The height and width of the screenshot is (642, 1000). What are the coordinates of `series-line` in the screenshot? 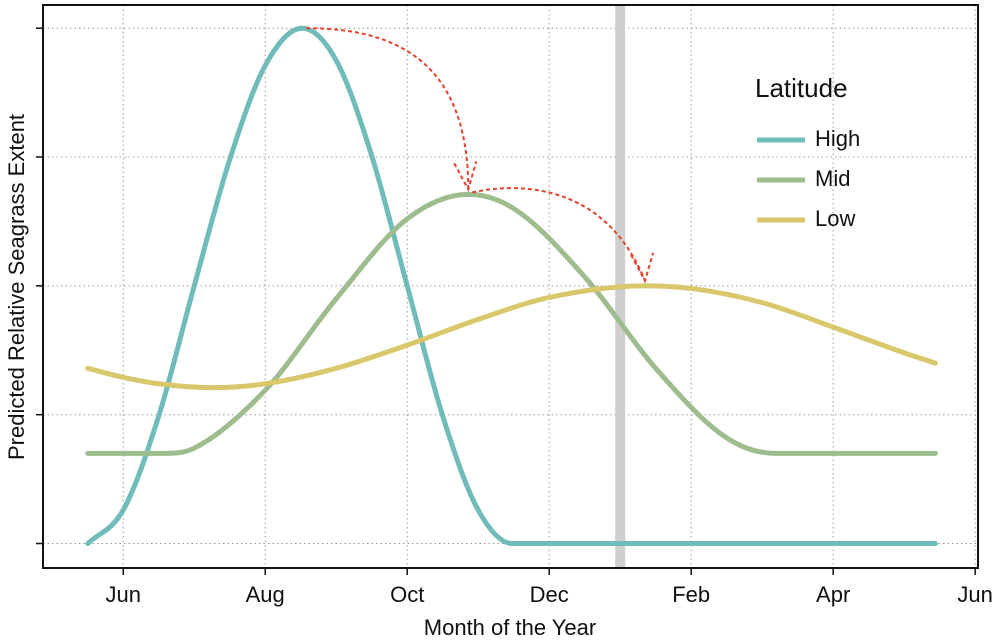 It's located at (511, 337).